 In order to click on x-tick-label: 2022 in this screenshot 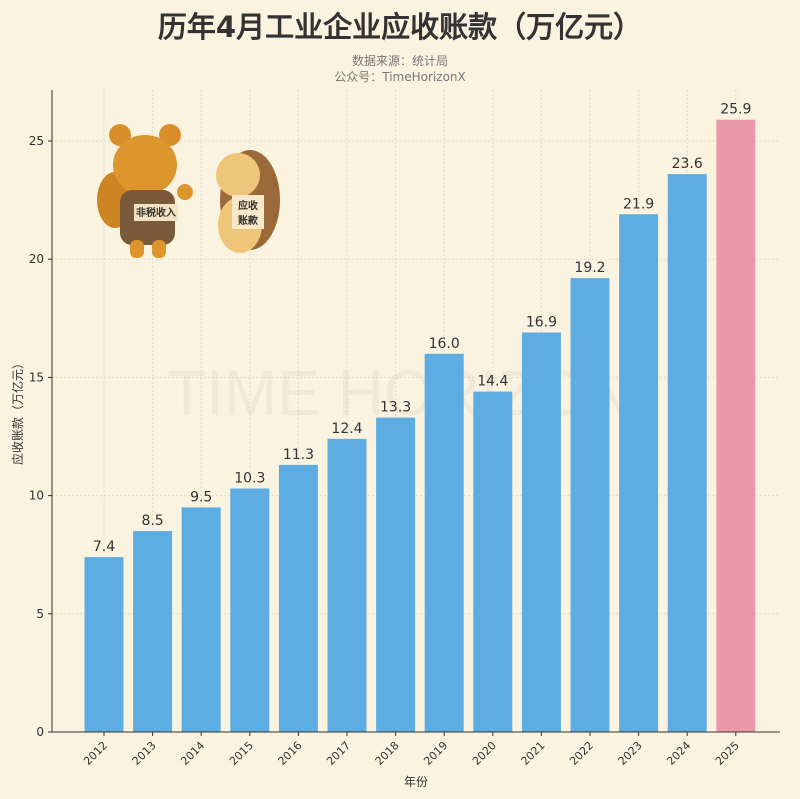, I will do `click(581, 753)`.